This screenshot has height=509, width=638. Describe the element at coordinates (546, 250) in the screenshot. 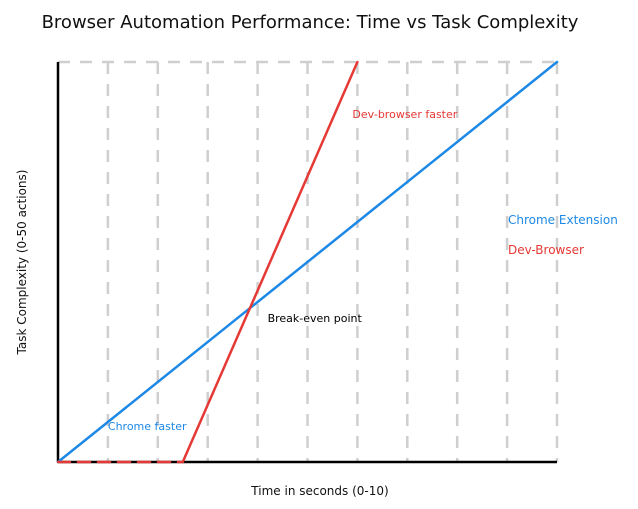

I see `legend-entry: Dev-Browser` at that location.